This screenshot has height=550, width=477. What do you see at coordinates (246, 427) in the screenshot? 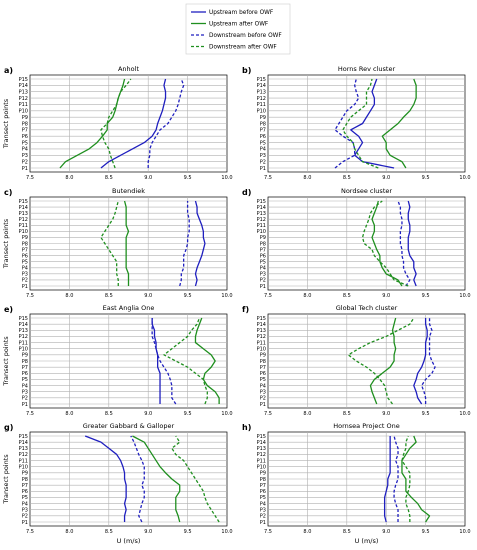
I see `panel-label: h)` at bounding box center [246, 427].